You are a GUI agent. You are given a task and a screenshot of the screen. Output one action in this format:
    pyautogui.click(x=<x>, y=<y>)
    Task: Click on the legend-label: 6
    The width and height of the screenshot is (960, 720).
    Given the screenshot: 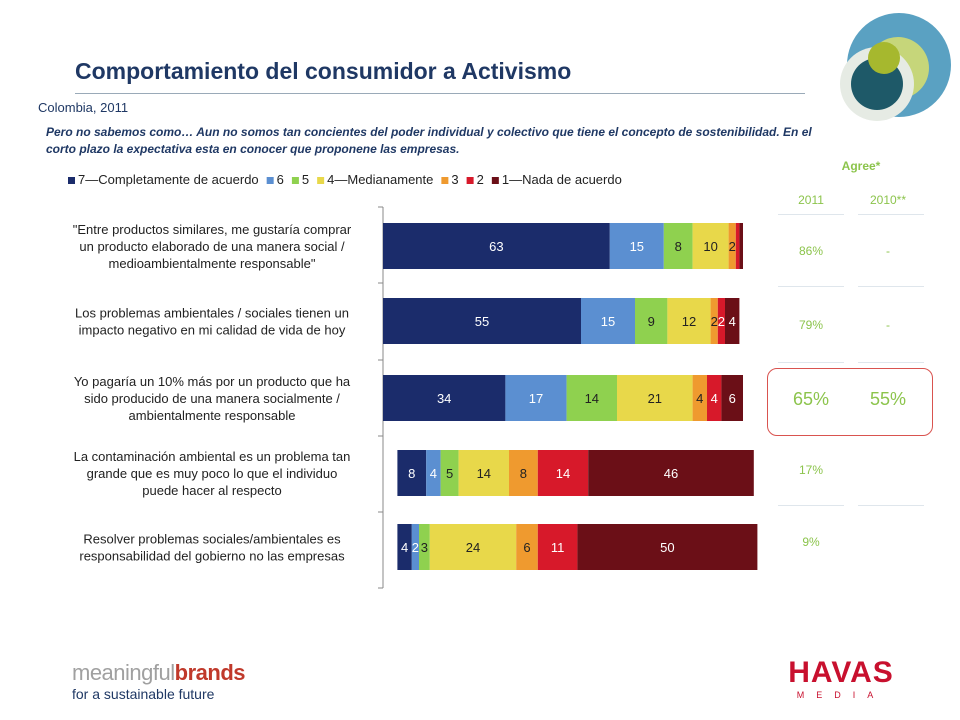 What is the action you would take?
    pyautogui.click(x=280, y=179)
    